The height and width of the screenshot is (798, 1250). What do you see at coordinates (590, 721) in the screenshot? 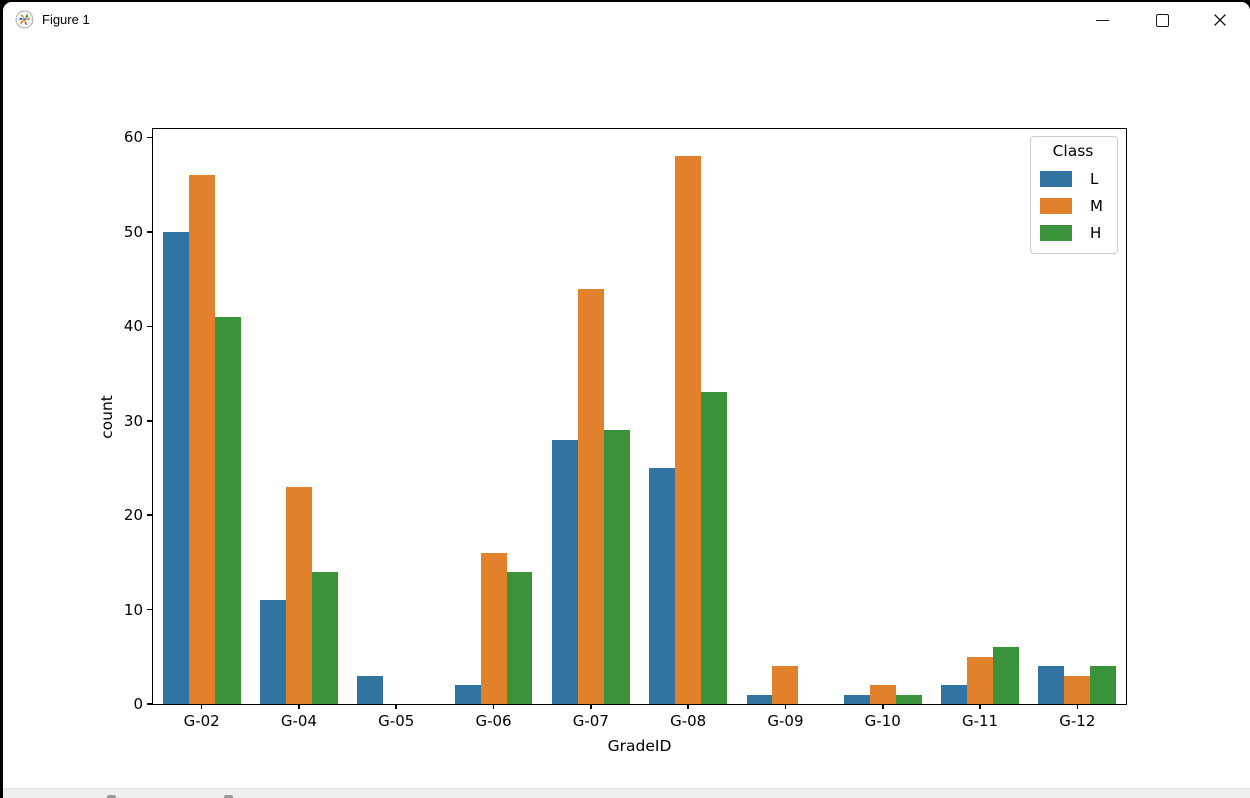
I see `x-tick-label: G-07` at bounding box center [590, 721].